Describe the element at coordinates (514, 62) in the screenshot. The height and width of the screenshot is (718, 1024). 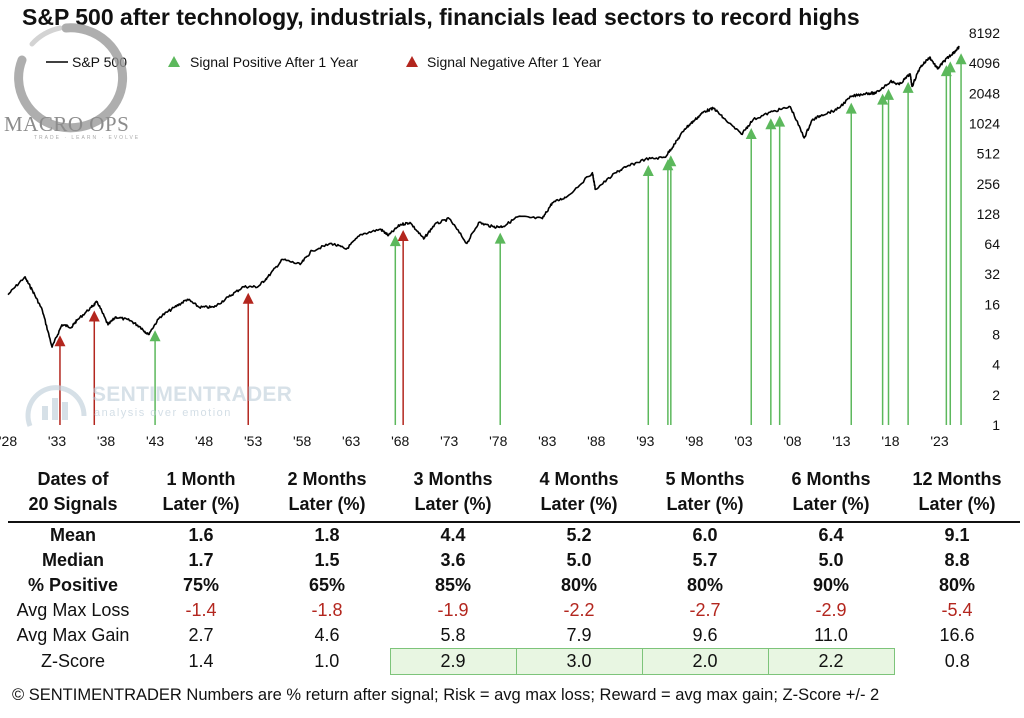
I see `legend-negative-label: Signal Negative After 1 Year` at that location.